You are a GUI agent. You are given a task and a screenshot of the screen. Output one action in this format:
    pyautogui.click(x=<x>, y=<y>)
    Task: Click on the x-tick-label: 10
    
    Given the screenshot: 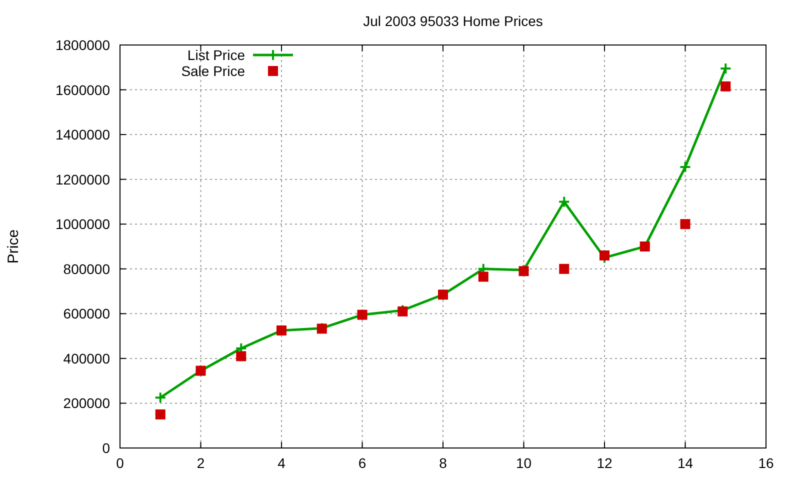 What is the action you would take?
    pyautogui.click(x=524, y=463)
    